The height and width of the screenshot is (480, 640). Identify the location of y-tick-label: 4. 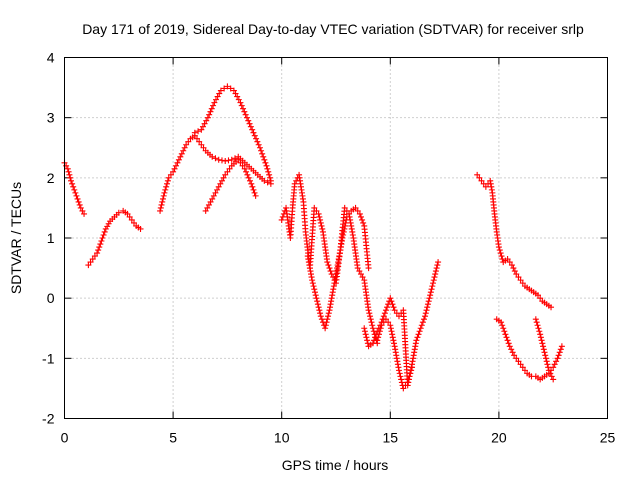
(51, 58).